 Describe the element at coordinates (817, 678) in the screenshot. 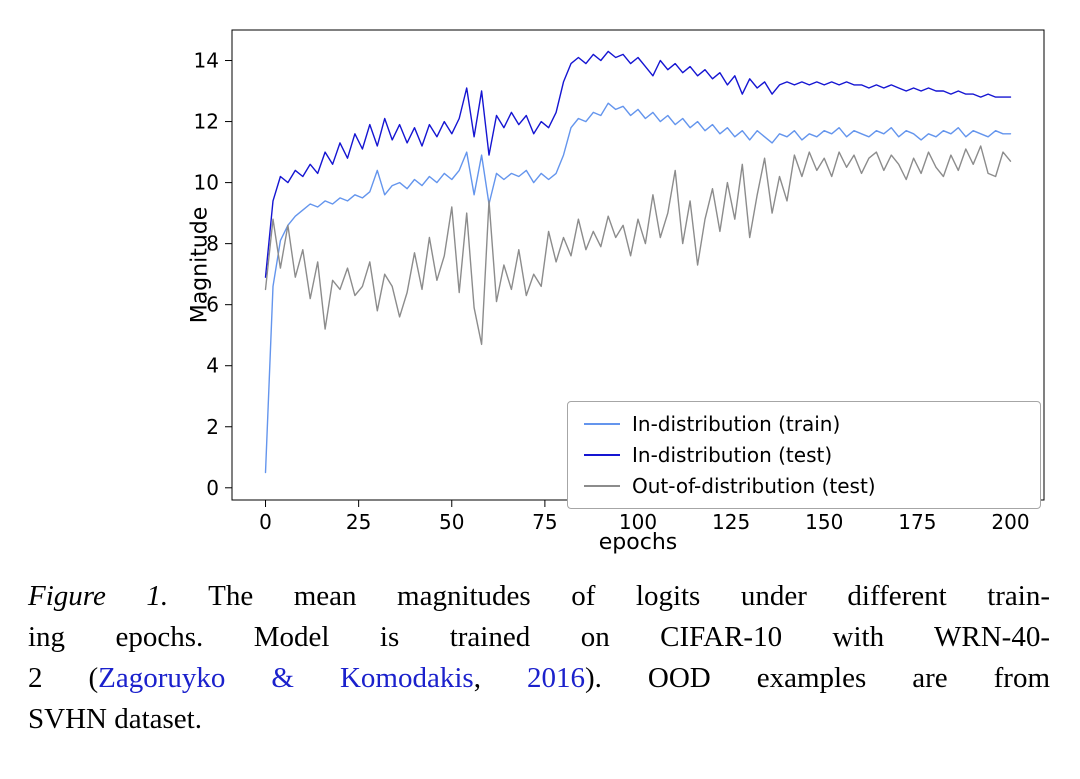

I see `caption-text: ). OOD examples are from` at that location.